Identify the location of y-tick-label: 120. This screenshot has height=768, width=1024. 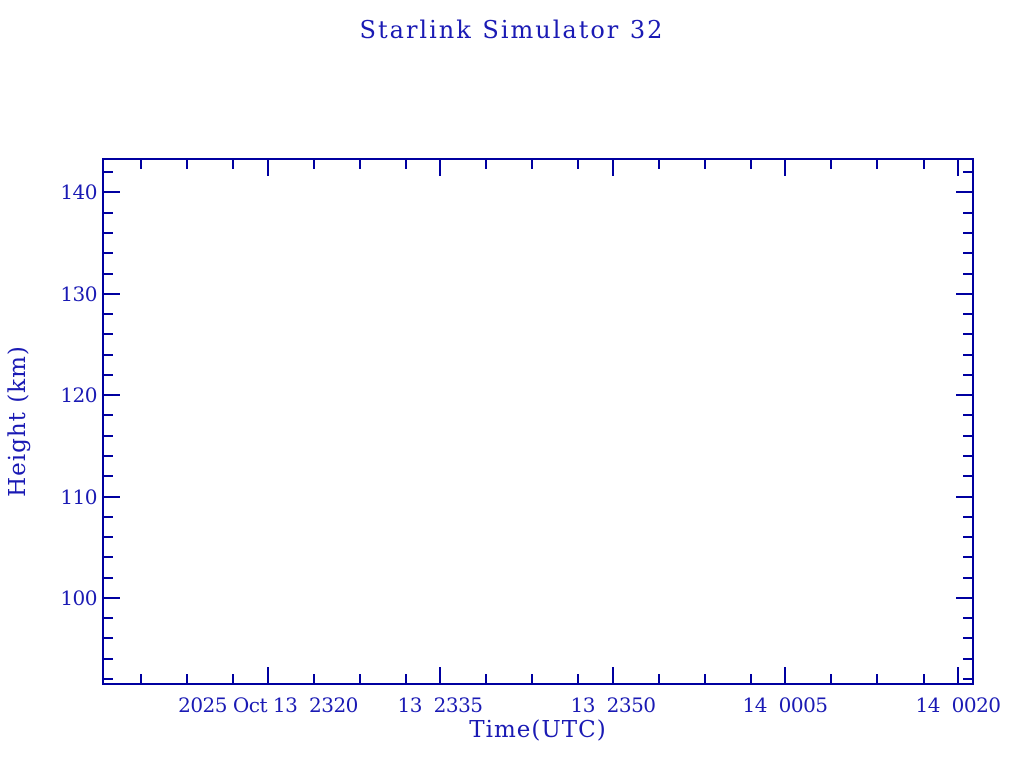
(78, 395).